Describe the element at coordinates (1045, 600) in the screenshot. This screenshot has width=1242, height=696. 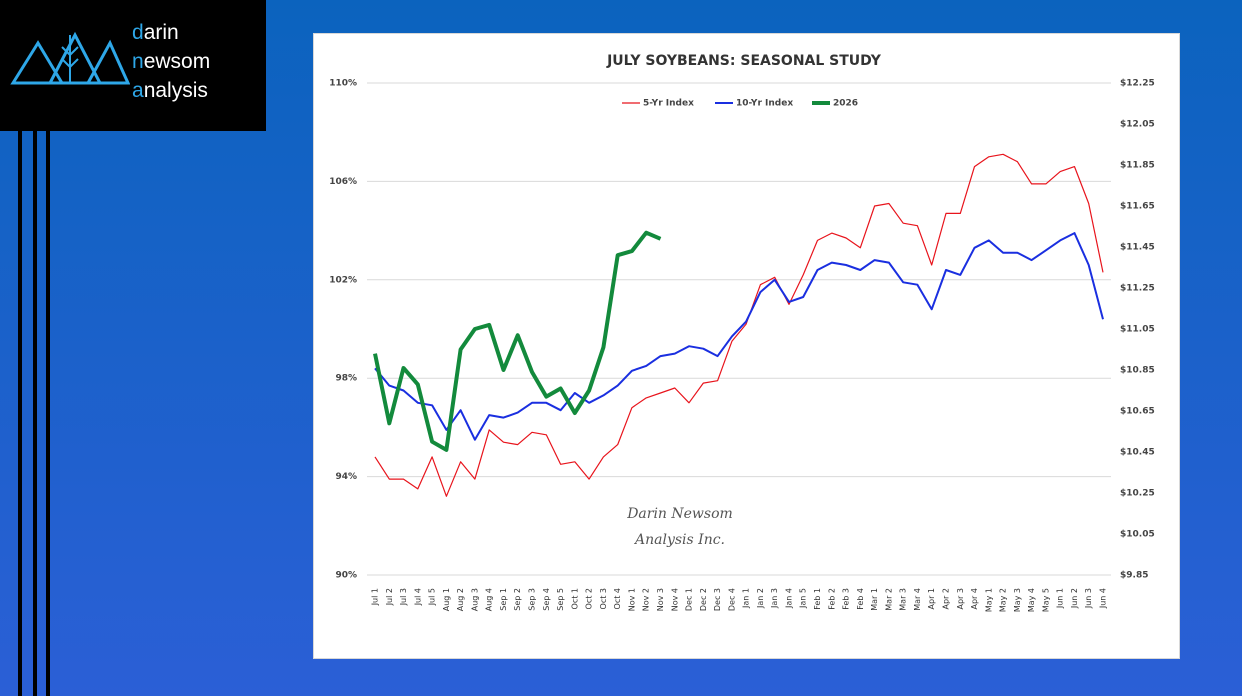
I see `x-tick-label: May 5` at that location.